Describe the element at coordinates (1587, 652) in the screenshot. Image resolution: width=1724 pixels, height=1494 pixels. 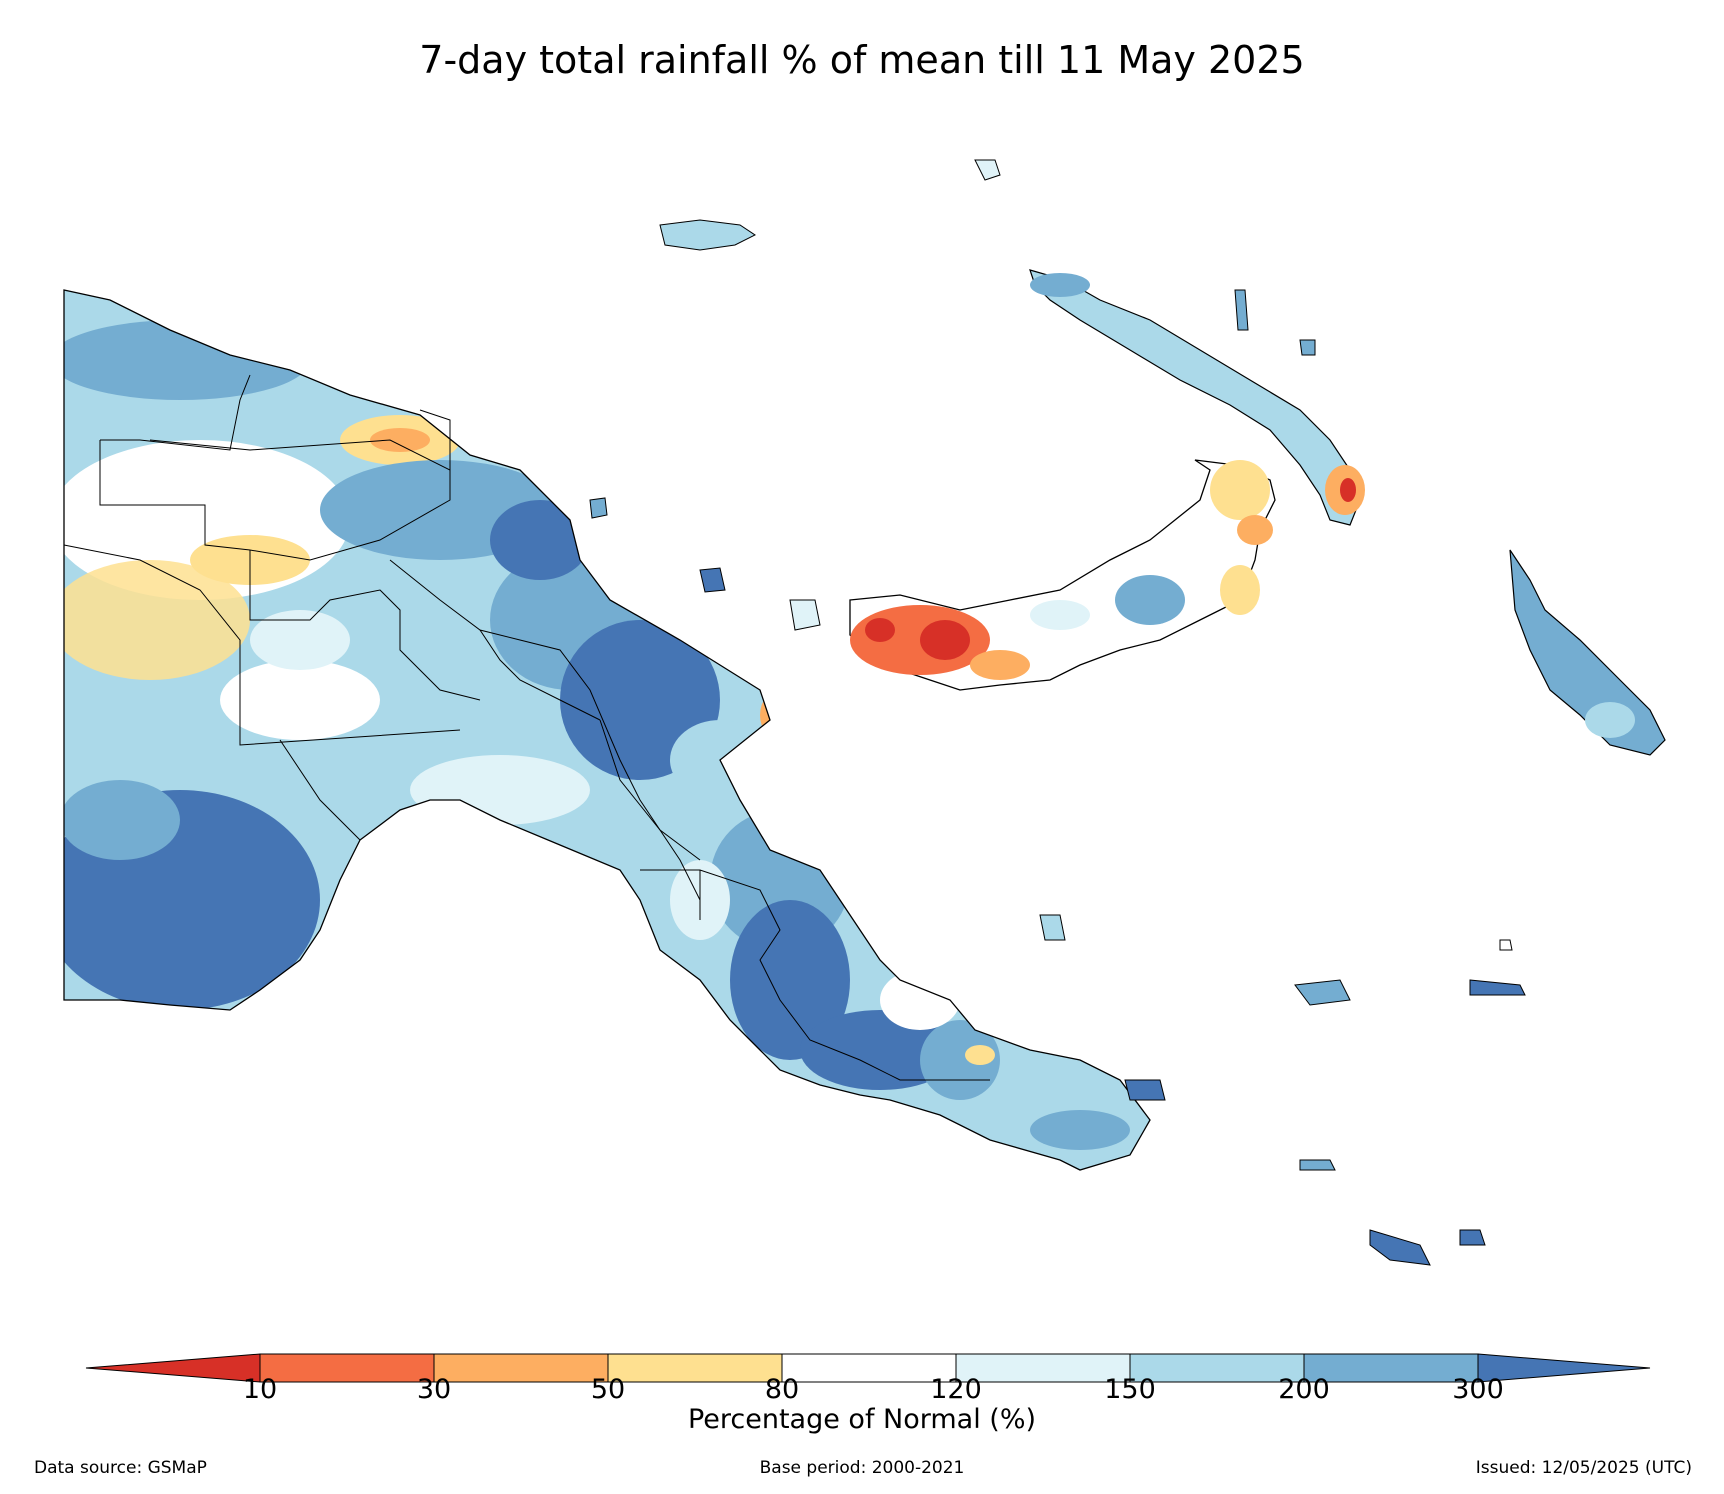
I see `bougainville` at that location.